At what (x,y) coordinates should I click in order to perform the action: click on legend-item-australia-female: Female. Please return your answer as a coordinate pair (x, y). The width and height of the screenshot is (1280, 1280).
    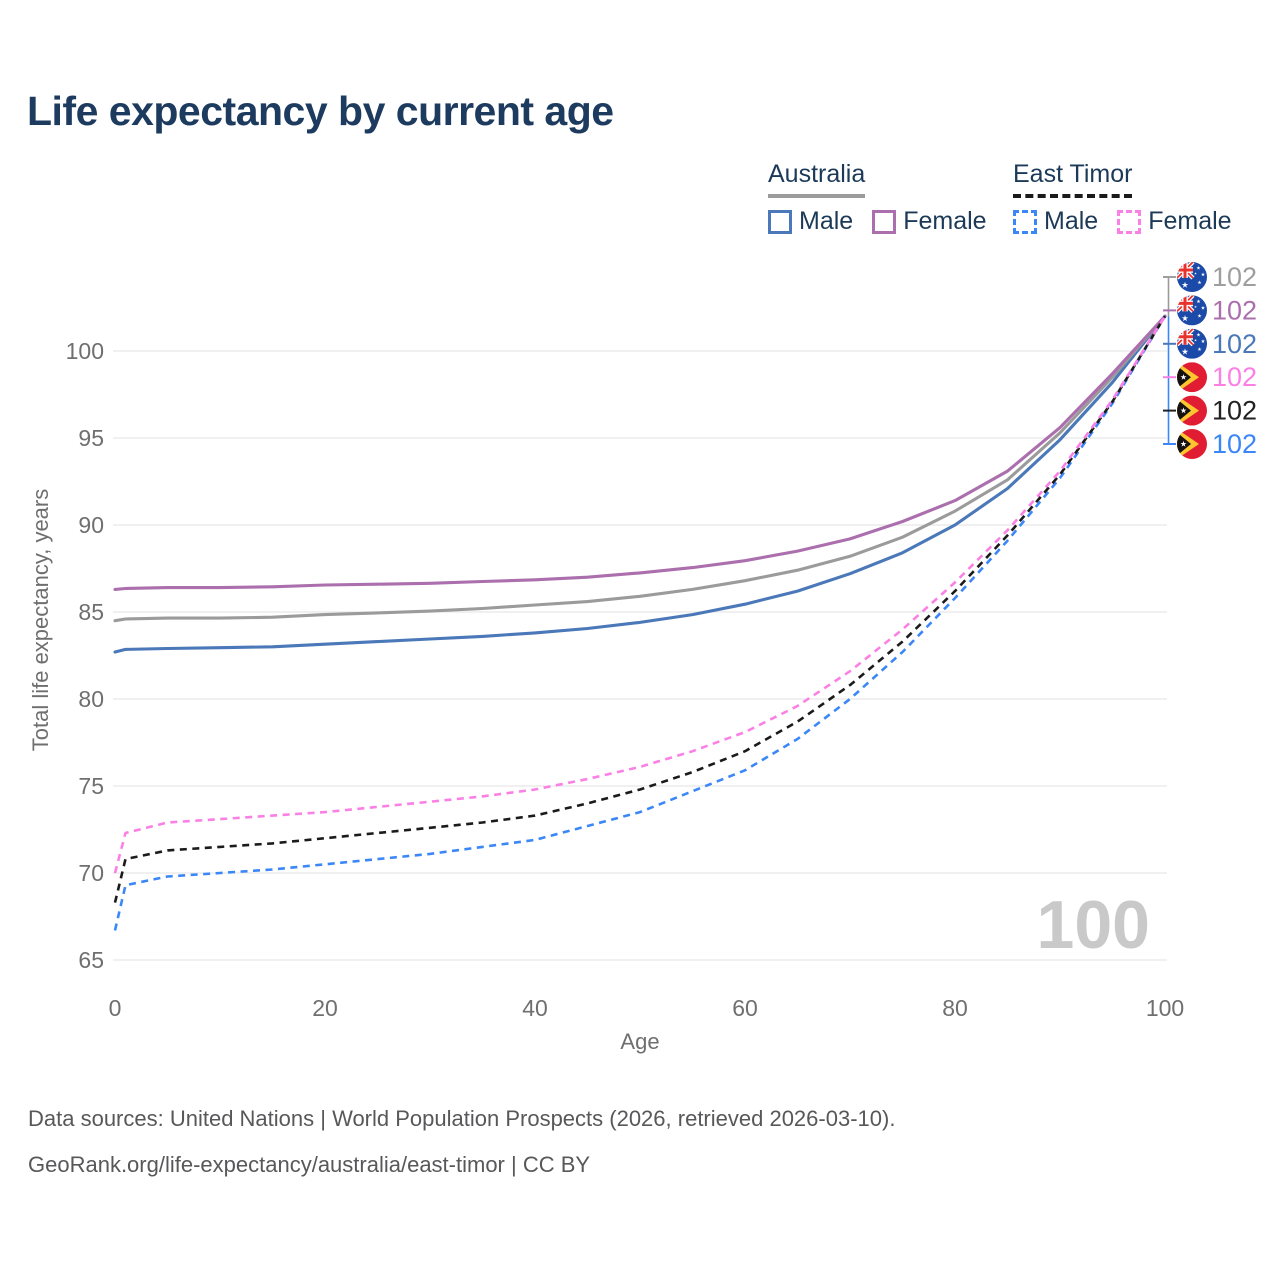
    Looking at the image, I should click on (929, 221).